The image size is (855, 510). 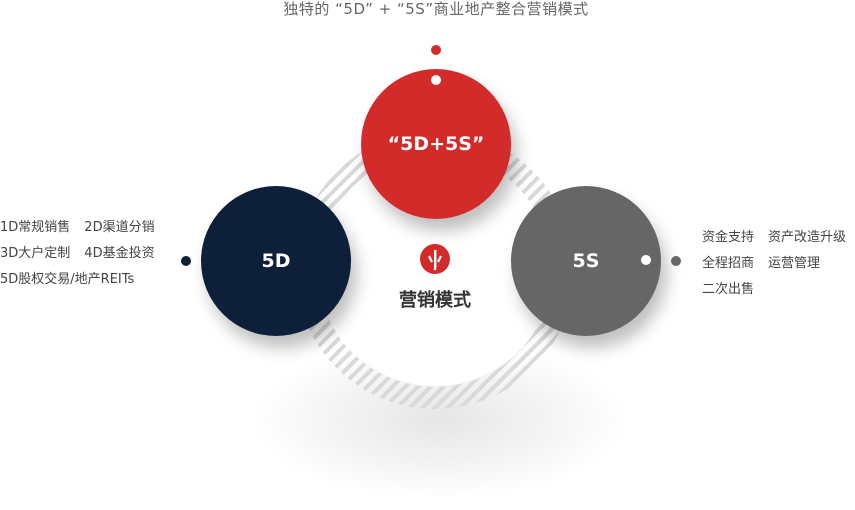 I want to click on diagram-title: 独特的 “5D” + “5S”商业地产整合营销模式, so click(x=436, y=9).